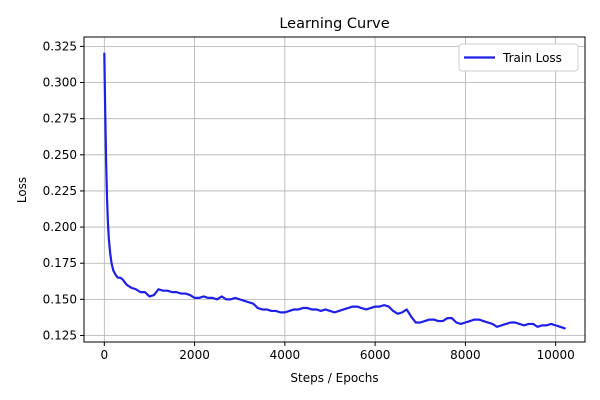 The height and width of the screenshot is (400, 600). I want to click on legend: Train Loss, so click(518, 57).